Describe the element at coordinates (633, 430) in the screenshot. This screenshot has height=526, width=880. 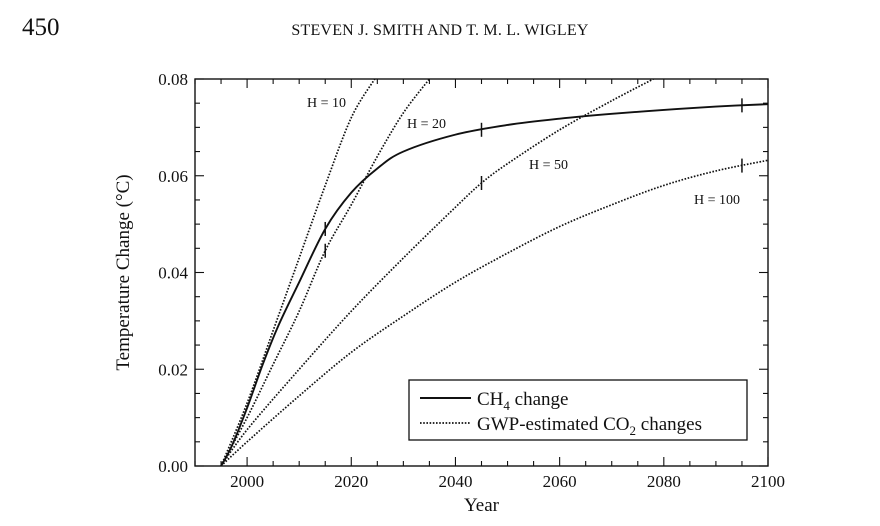
I see `legend-subscript: 2` at that location.